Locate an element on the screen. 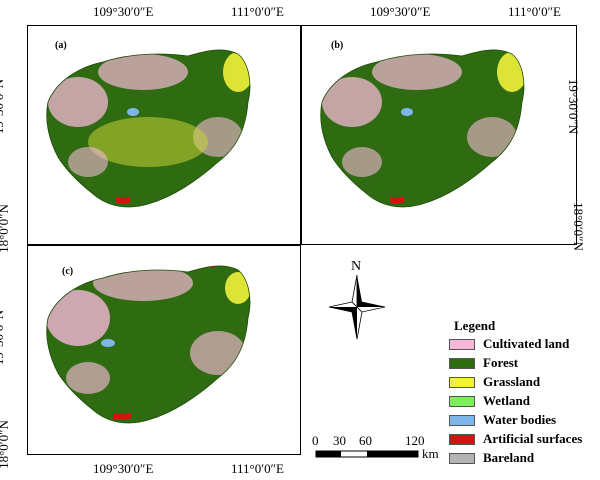  legend-swatch-water-bodies is located at coordinates (462, 420).